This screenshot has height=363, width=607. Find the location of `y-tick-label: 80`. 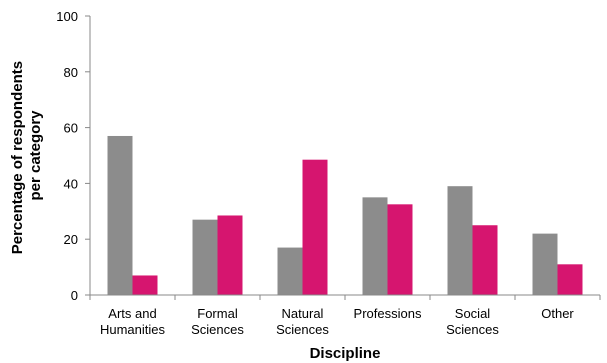

y-tick-label: 80 is located at coordinates (71, 72).